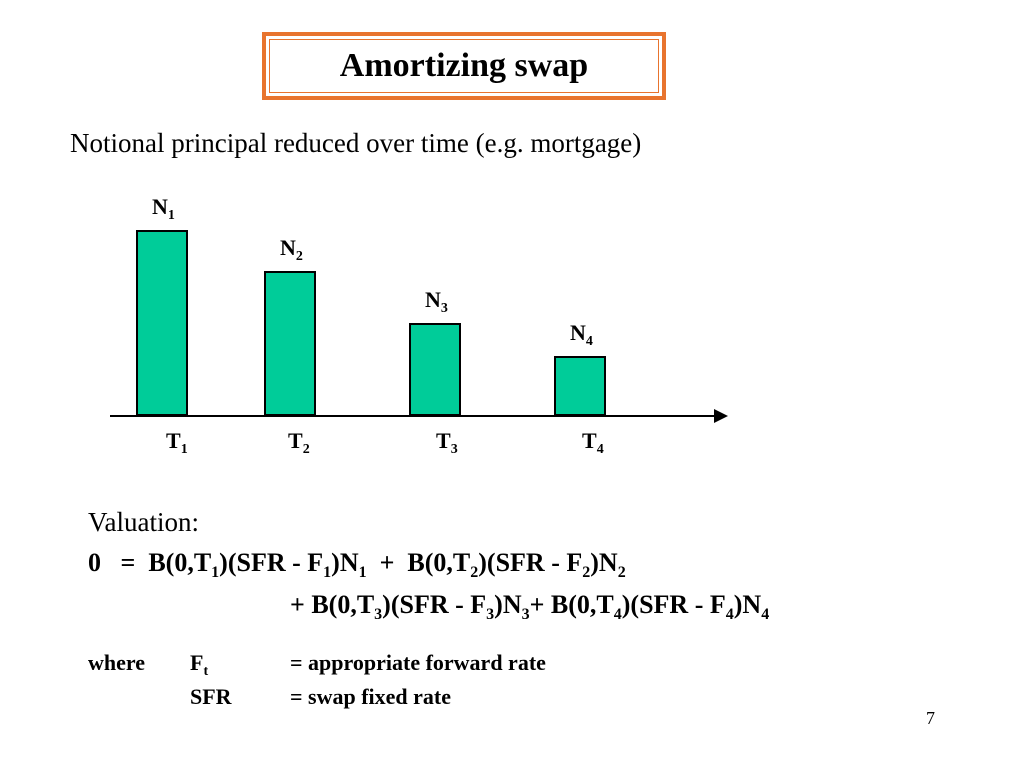 This screenshot has height=768, width=1024. What do you see at coordinates (580, 386) in the screenshot?
I see `bar-n4` at bounding box center [580, 386].